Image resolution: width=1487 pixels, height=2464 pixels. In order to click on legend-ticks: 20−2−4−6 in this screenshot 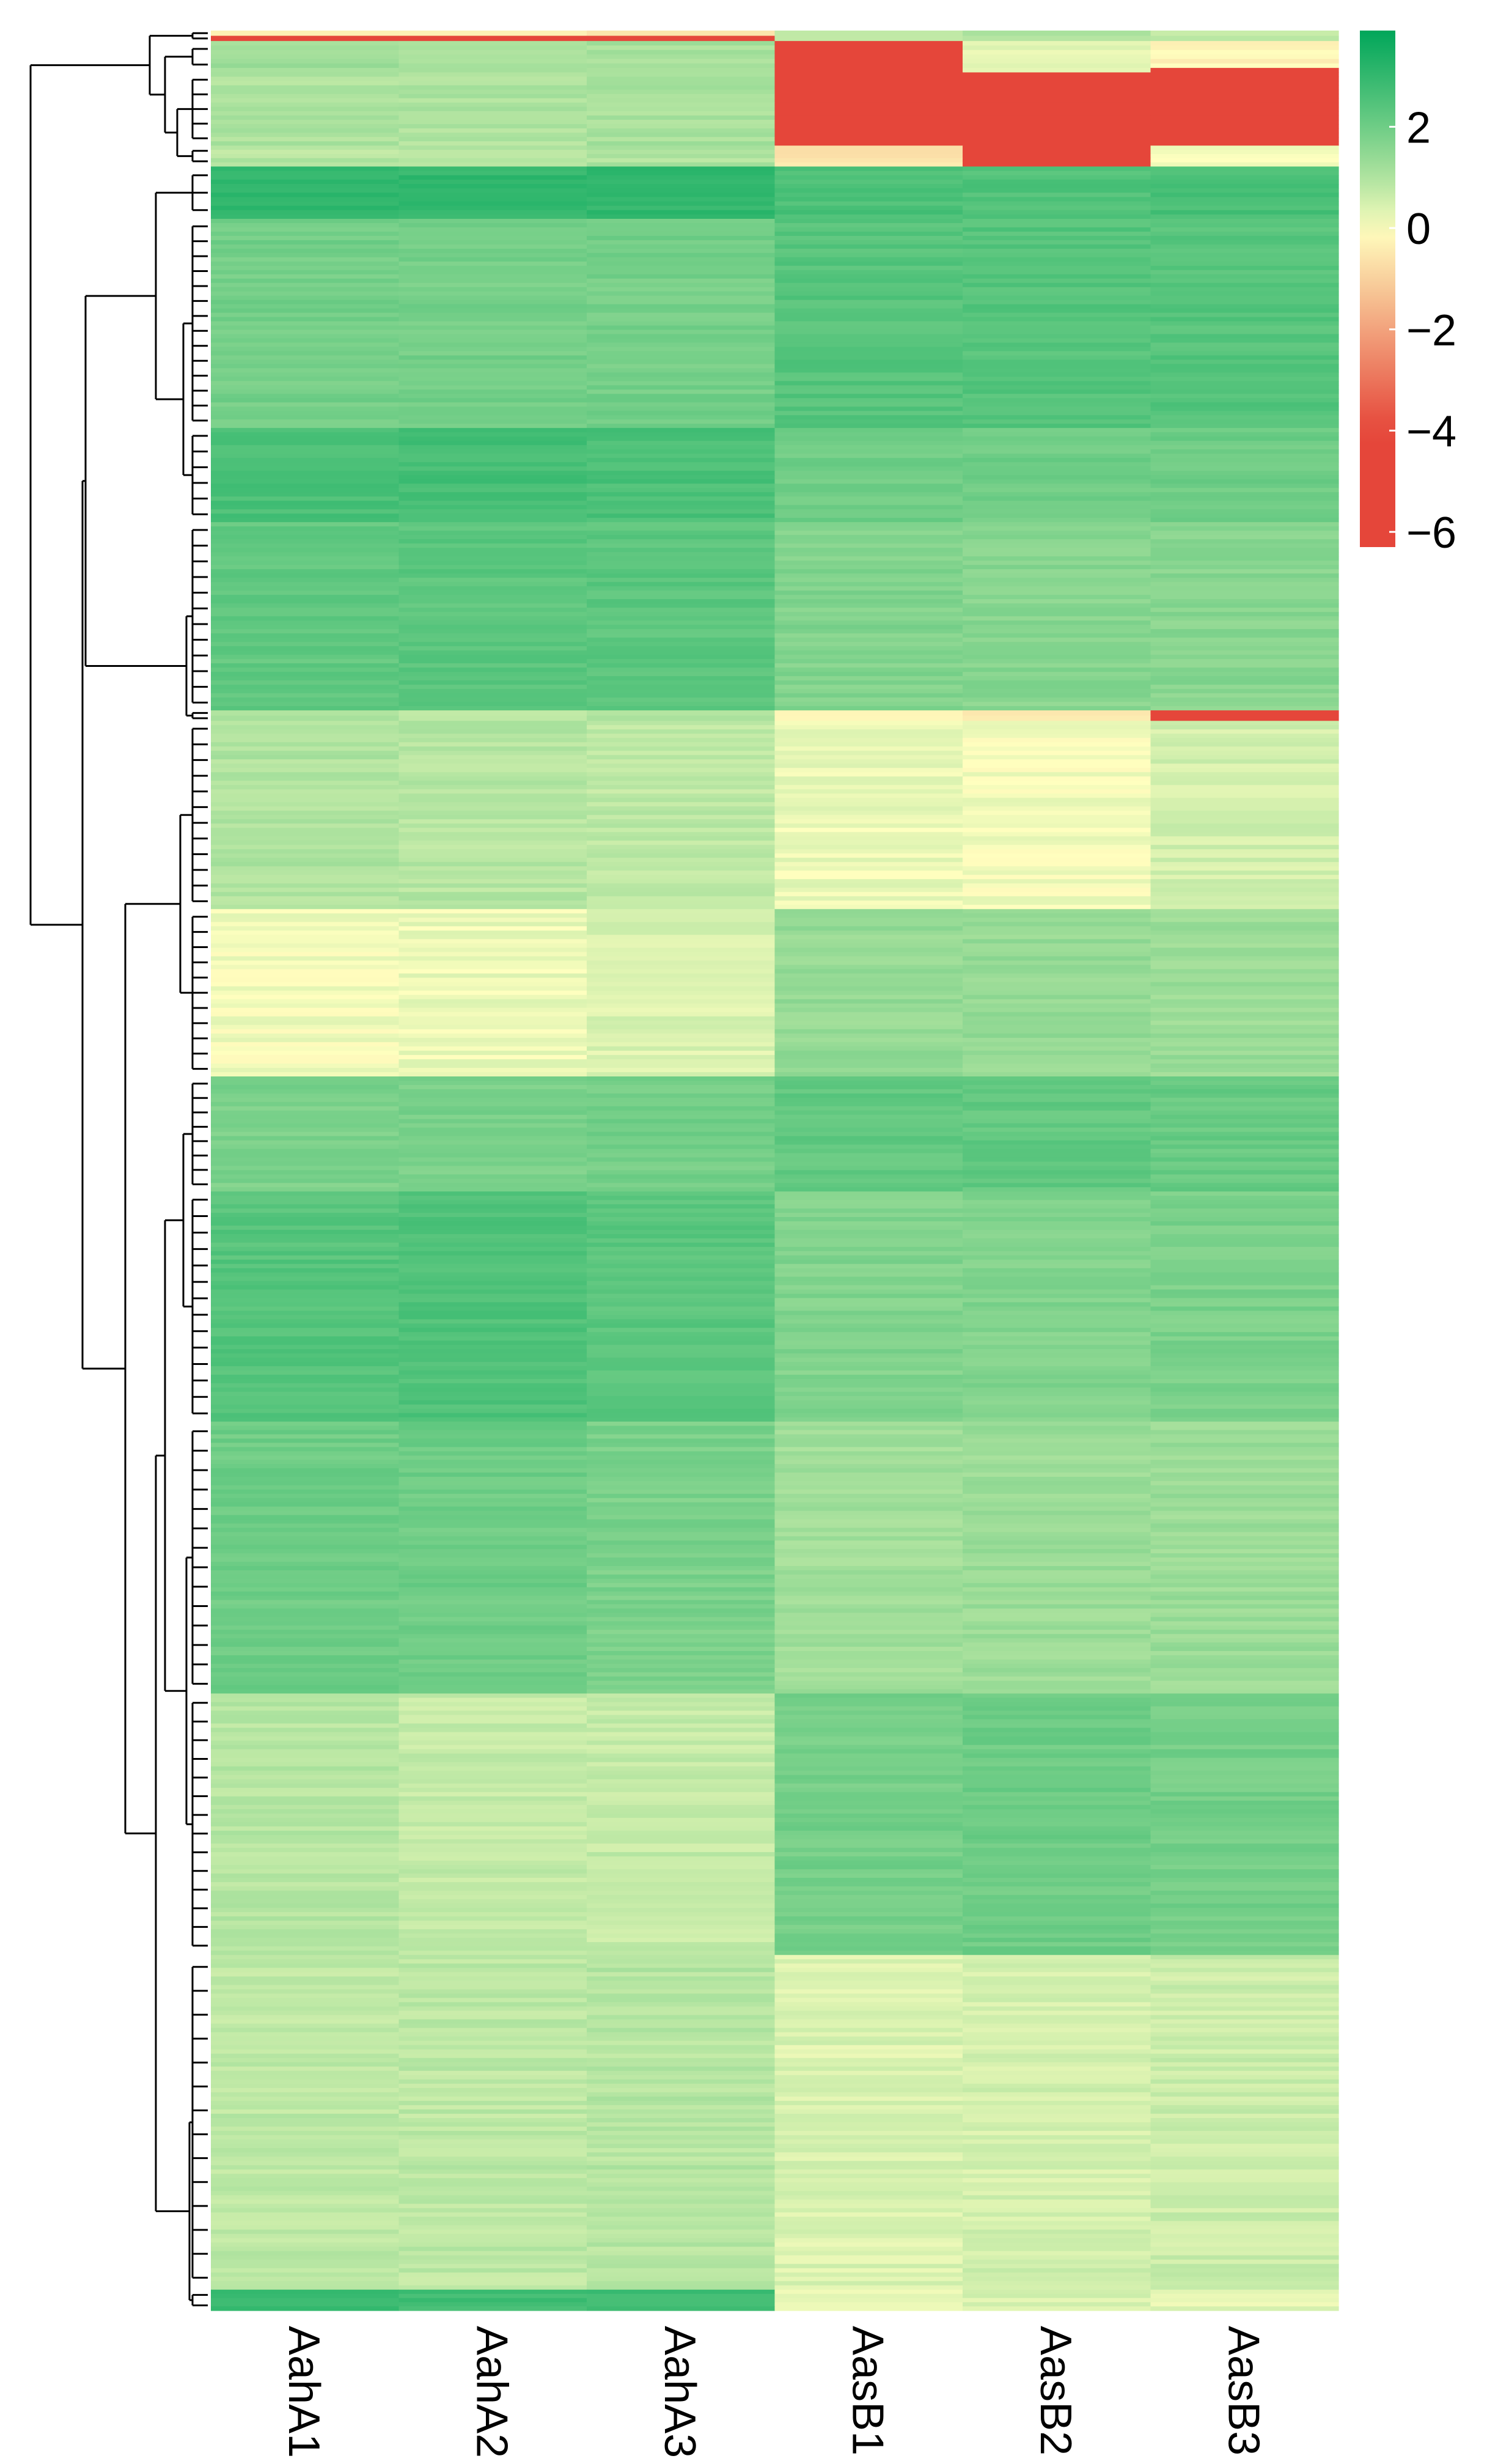, I will do `click(1422, 330)`.